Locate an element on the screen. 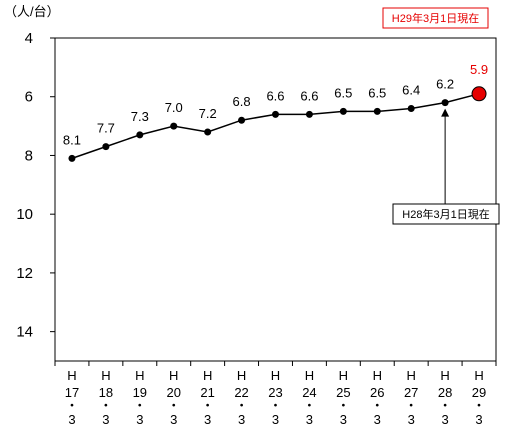  data-label: 6.2 is located at coordinates (445, 84).